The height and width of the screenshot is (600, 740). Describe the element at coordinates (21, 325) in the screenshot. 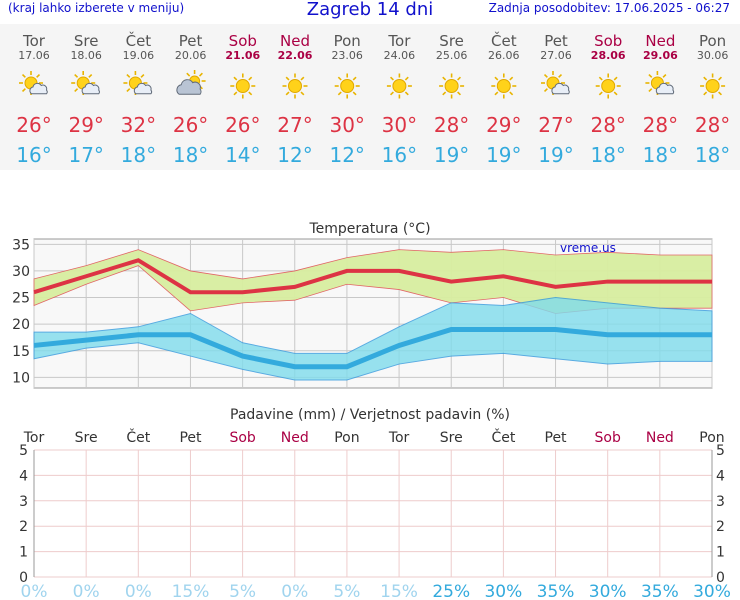

I see `y-tick-label: 20` at that location.